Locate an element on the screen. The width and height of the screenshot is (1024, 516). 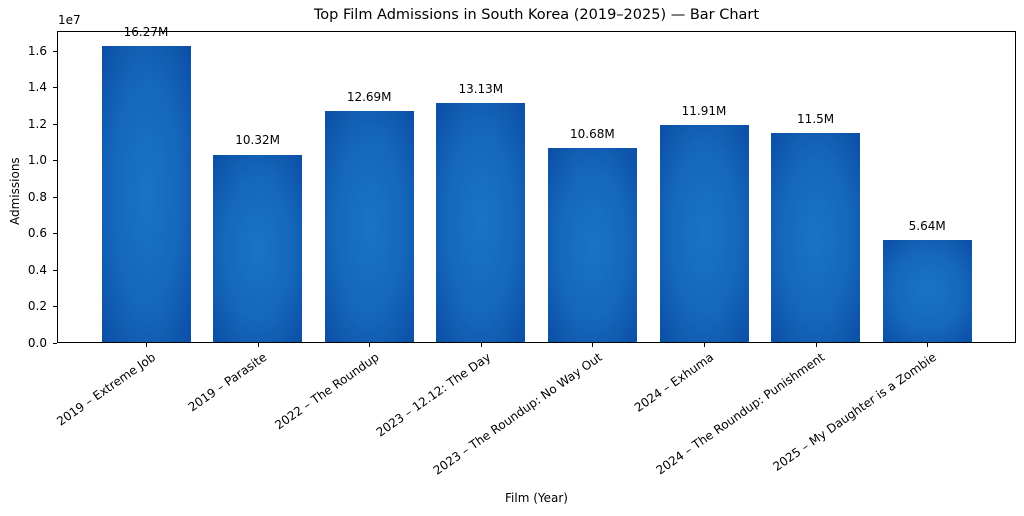
bar-value-label: 11.5M is located at coordinates (816, 118).